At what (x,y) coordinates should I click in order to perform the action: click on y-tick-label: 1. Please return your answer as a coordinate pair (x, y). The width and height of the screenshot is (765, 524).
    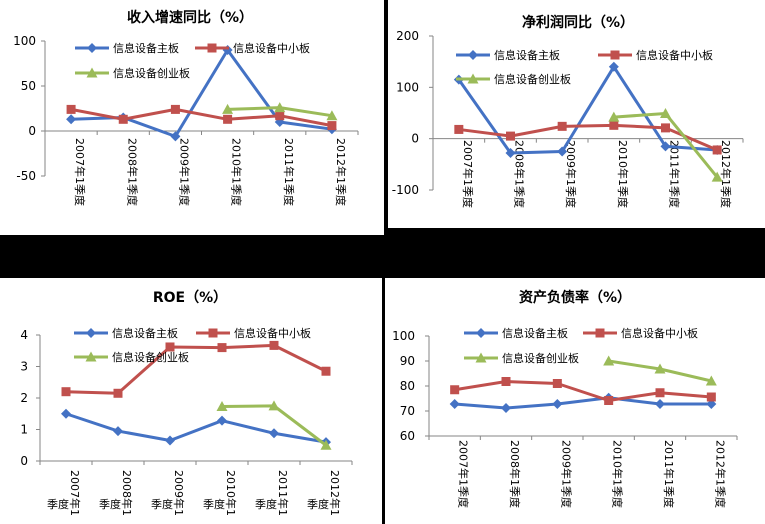
    Looking at the image, I should click on (24, 430).